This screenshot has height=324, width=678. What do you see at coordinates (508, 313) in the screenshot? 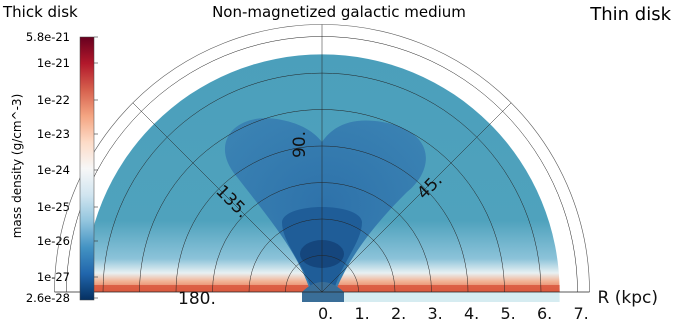
I see `radial-tick-label: 5.` at bounding box center [508, 313].